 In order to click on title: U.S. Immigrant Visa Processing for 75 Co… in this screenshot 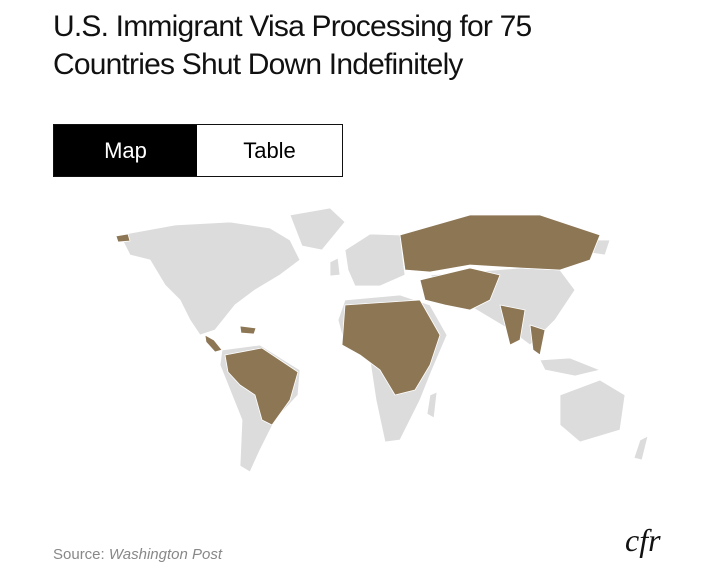, I will do `click(292, 45)`.